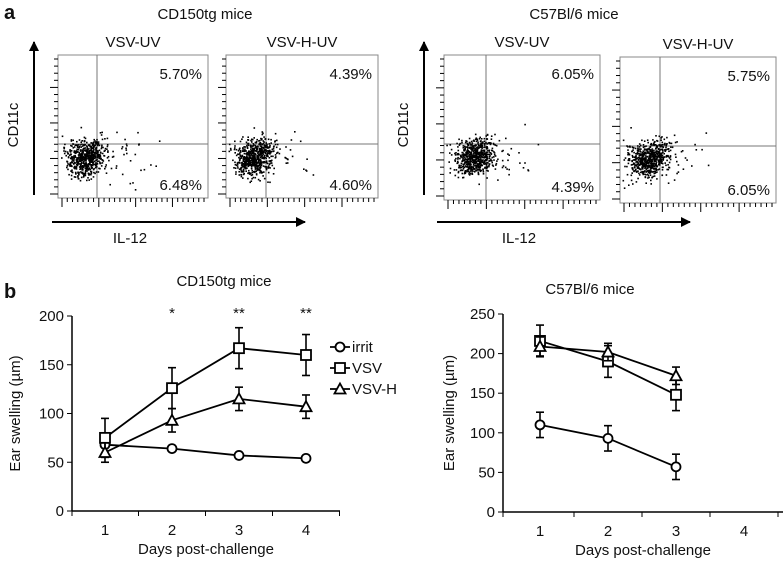 The width and height of the screenshot is (784, 562). Describe the element at coordinates (518, 121) in the screenshot. I see `flow-plot: VSV-UV6.05%4.39%` at that location.